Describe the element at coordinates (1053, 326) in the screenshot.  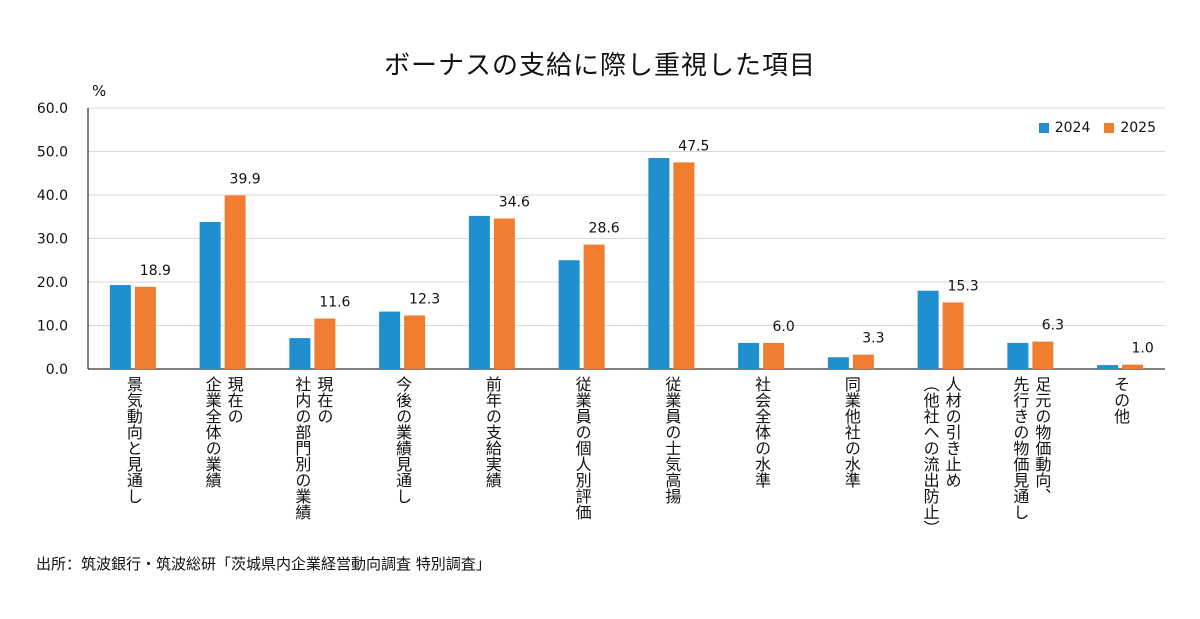
I see `data-label-2025: 6.3` at that location.